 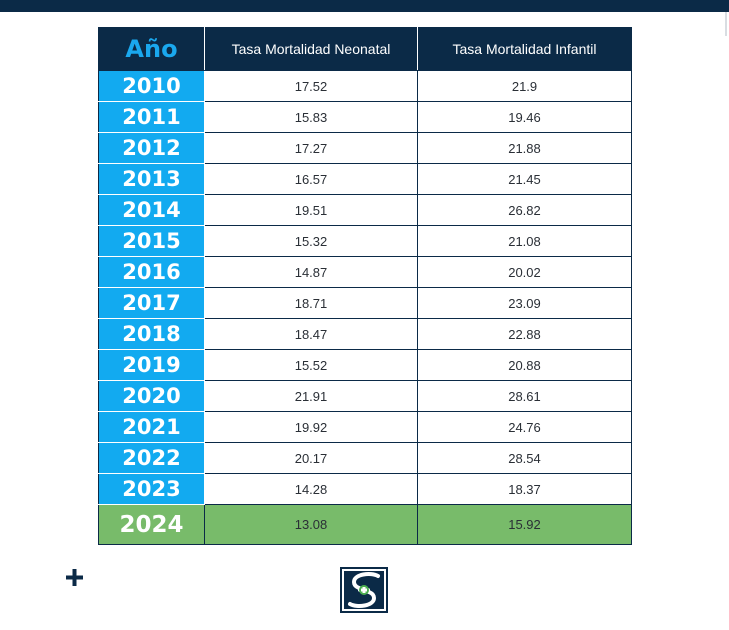 I want to click on year-cell: 2019, so click(x=151, y=365).